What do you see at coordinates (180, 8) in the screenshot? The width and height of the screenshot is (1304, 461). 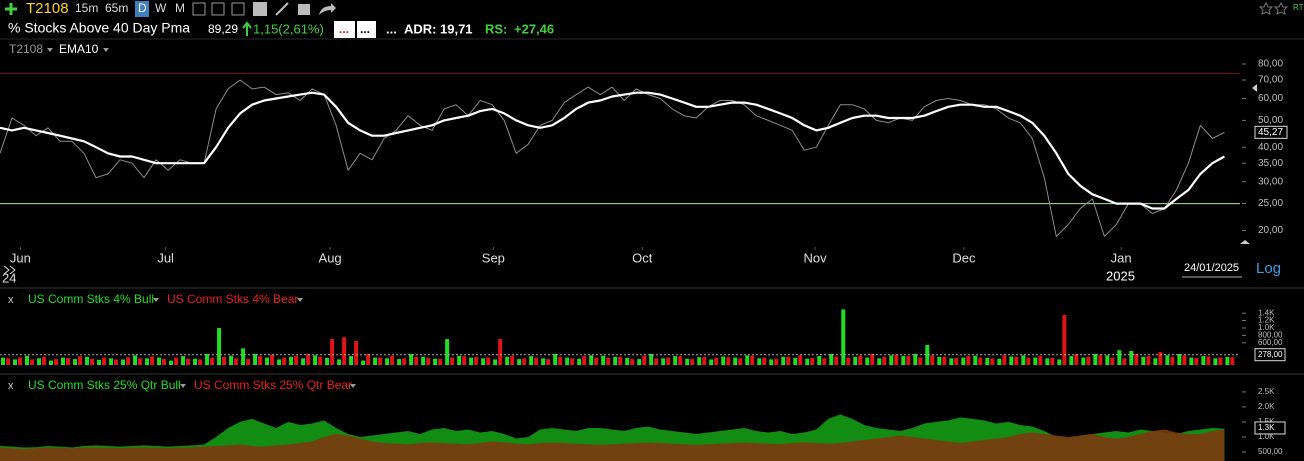 I see `interval: M` at bounding box center [180, 8].